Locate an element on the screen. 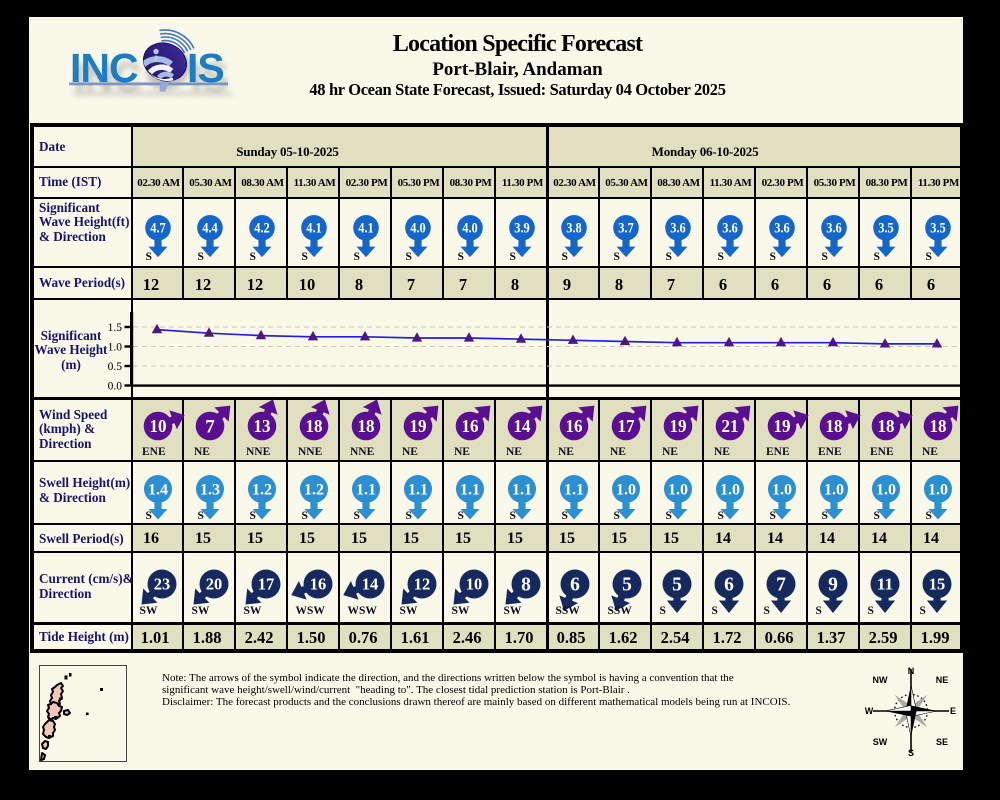 This screenshot has height=800, width=1000. svg-text: 1.3 is located at coordinates (210, 489).